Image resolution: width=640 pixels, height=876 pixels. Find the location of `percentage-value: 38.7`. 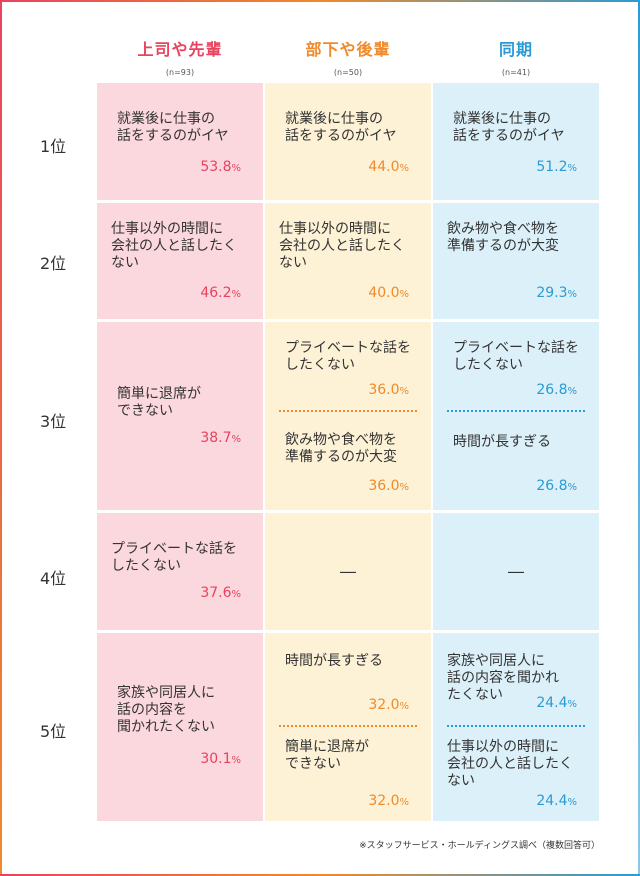

percentage-value: 38.7 is located at coordinates (216, 438).